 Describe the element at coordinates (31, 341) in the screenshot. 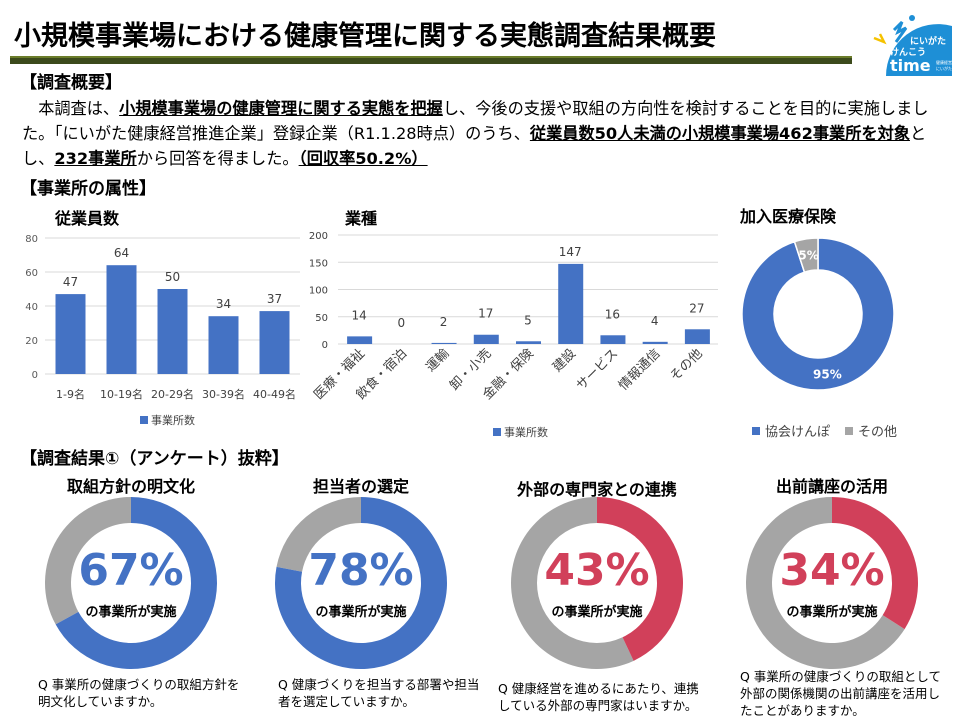

I see `y-tick-label: 20` at that location.